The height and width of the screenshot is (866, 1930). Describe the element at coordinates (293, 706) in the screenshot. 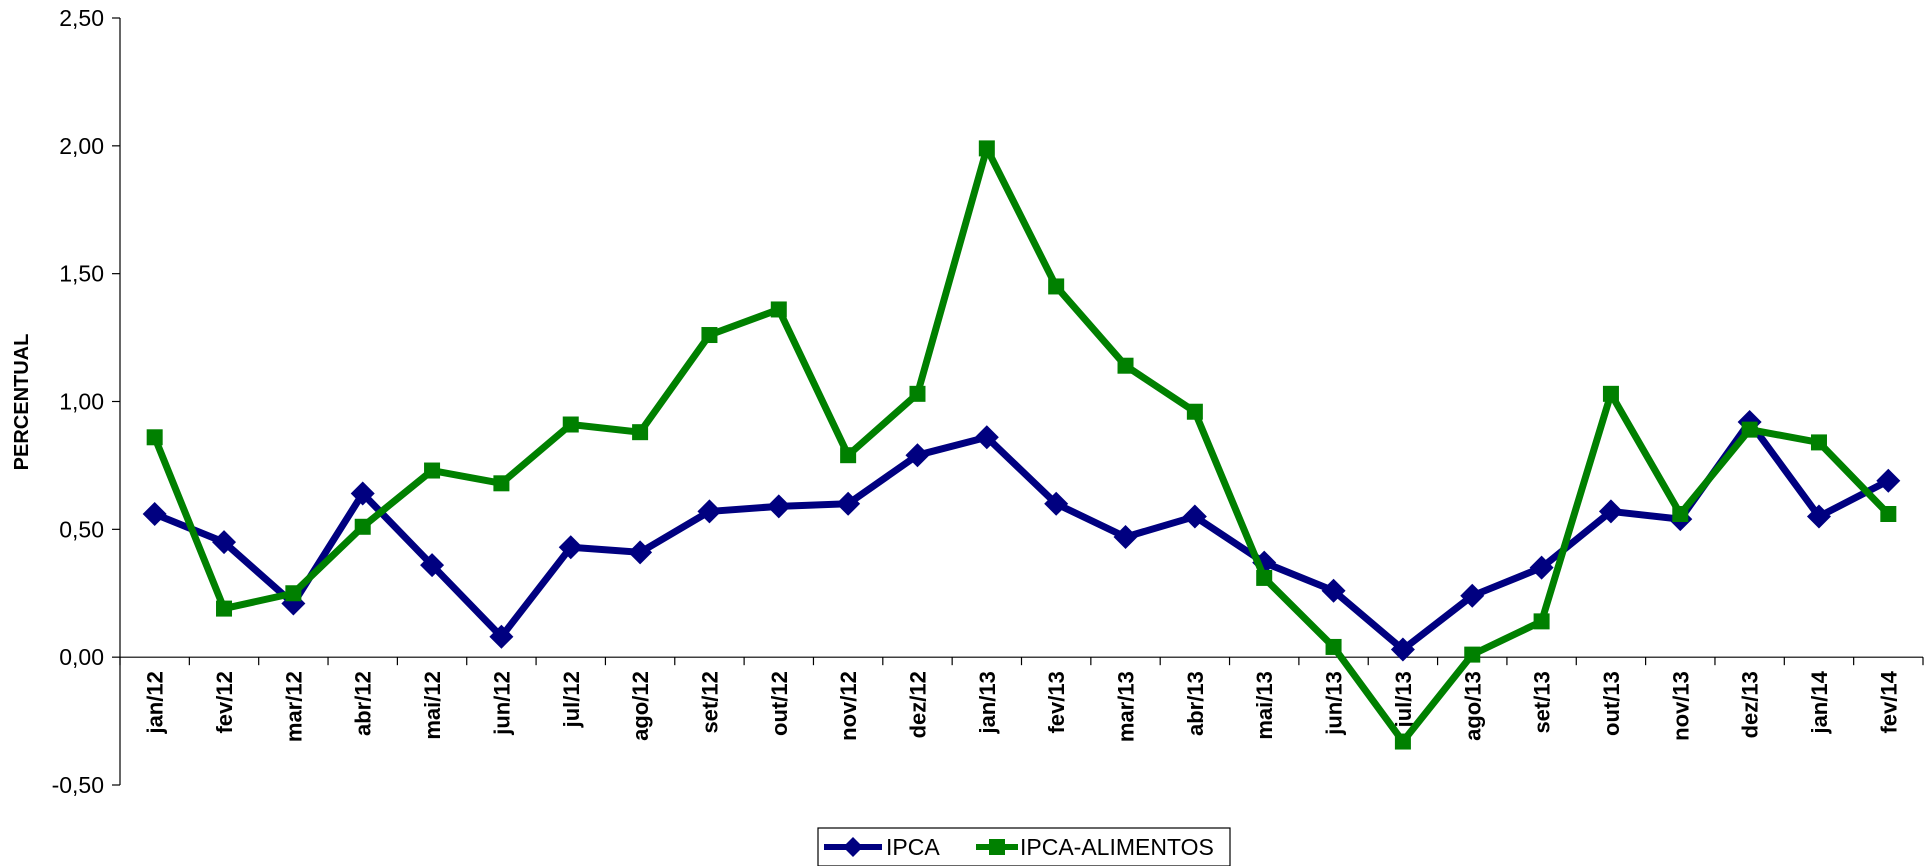

I see `x-tick-label: mar/12` at that location.